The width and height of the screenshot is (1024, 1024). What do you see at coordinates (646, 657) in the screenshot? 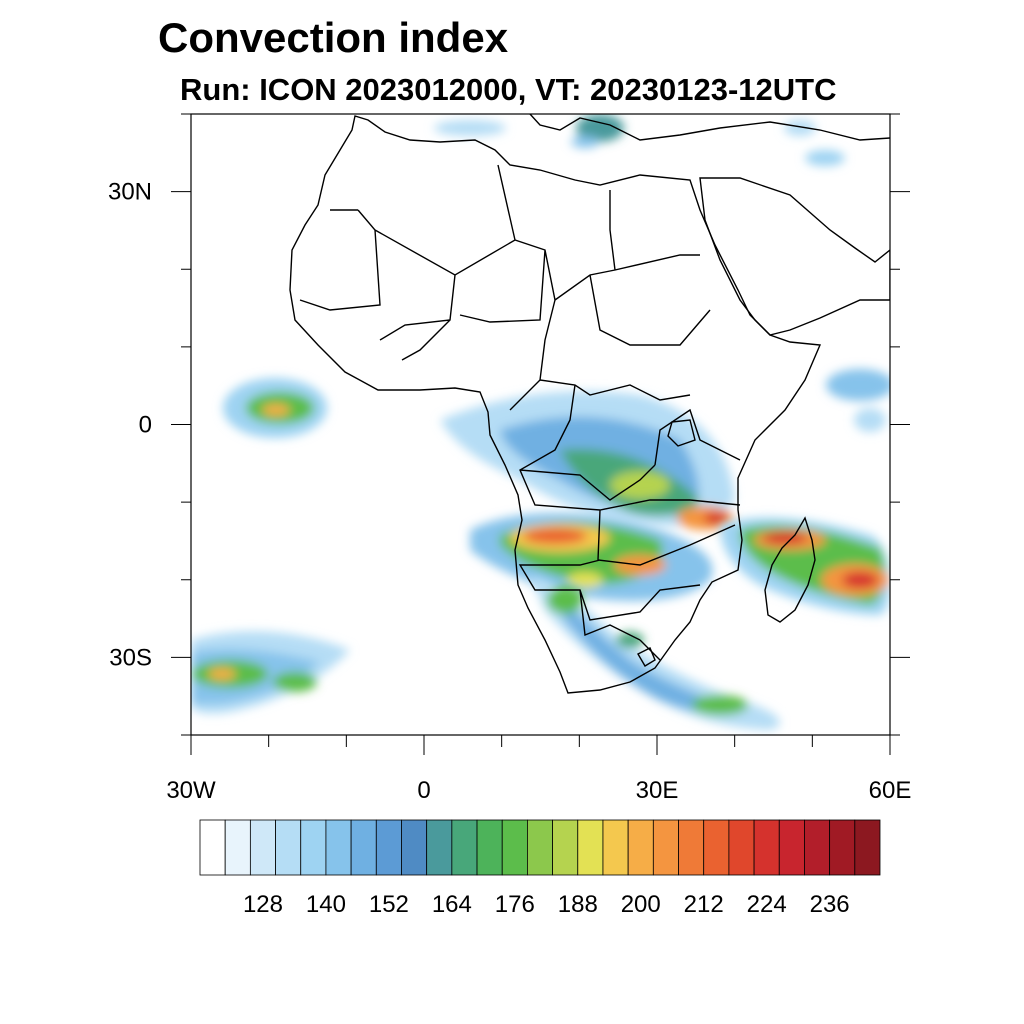
I see `lesotho` at bounding box center [646, 657].